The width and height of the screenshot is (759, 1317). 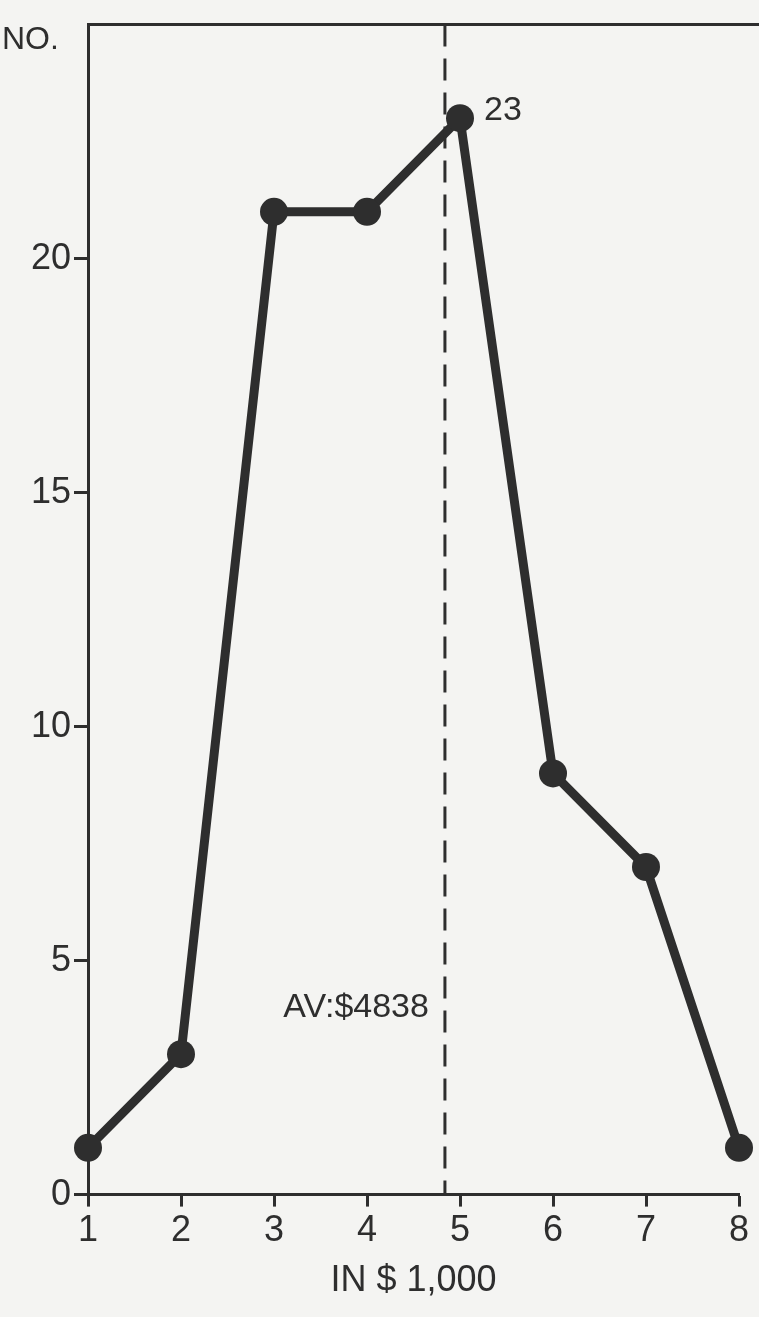 What do you see at coordinates (50, 490) in the screenshot?
I see `y-tick-label: 15` at bounding box center [50, 490].